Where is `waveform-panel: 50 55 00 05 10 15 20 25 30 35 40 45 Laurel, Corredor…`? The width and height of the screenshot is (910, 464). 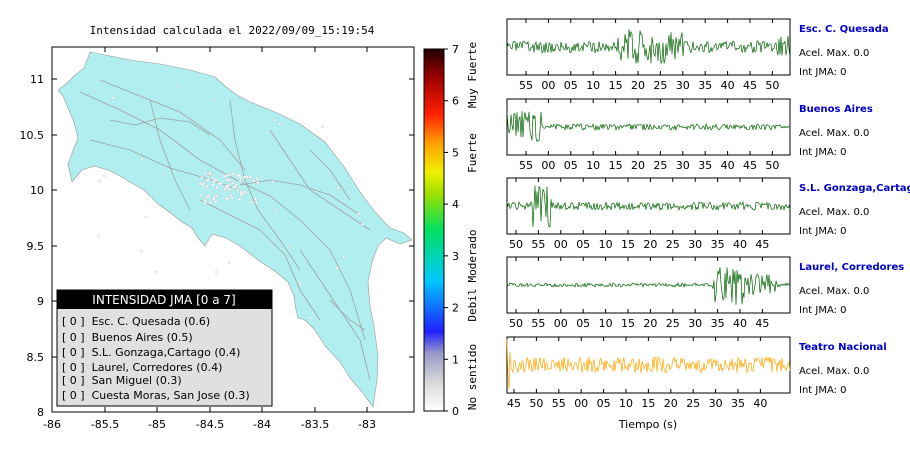
waveform-panel: 50 55 00 05 10 15 20 25 30 35 40 45 Laurel, Corredor… is located at coordinates (705, 293).